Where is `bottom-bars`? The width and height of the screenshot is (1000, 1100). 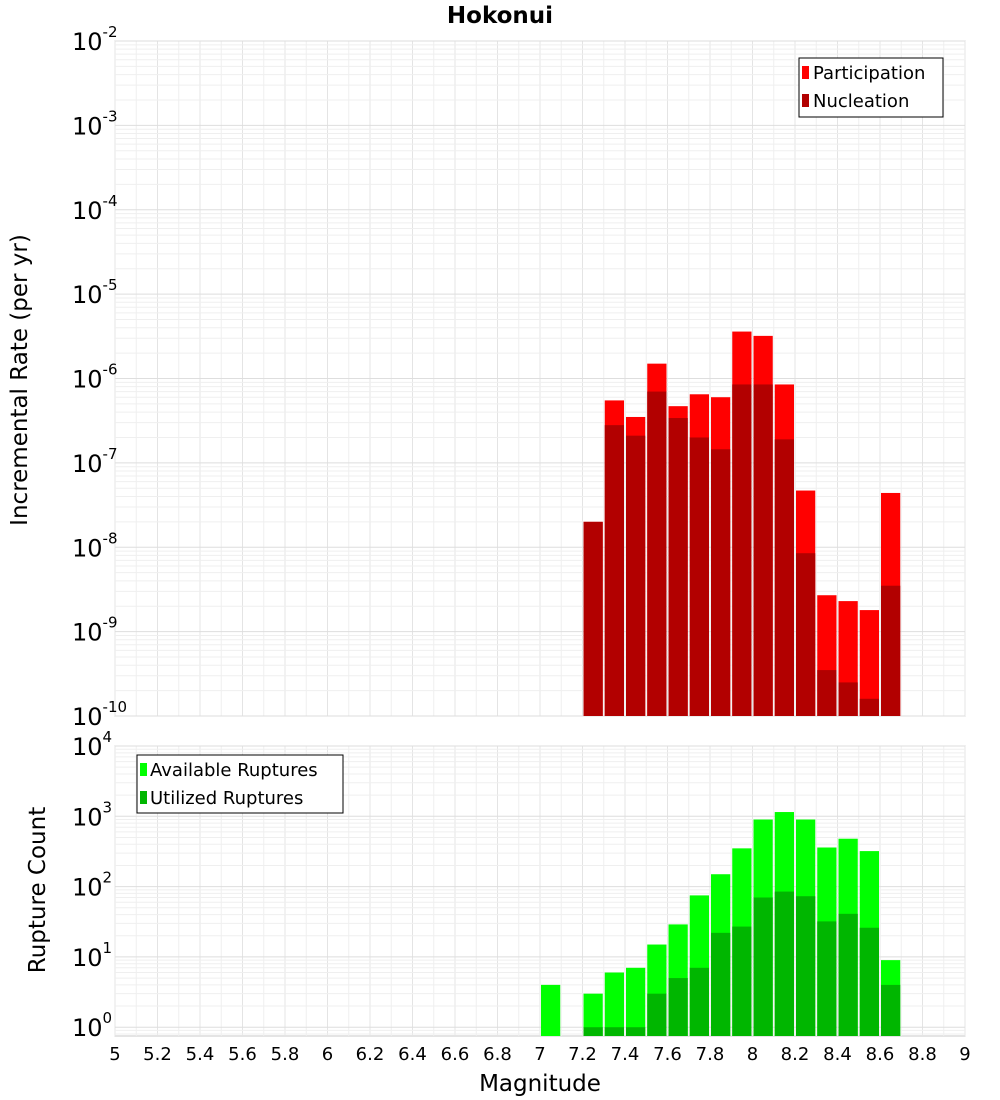
bottom-bars is located at coordinates (721, 924).